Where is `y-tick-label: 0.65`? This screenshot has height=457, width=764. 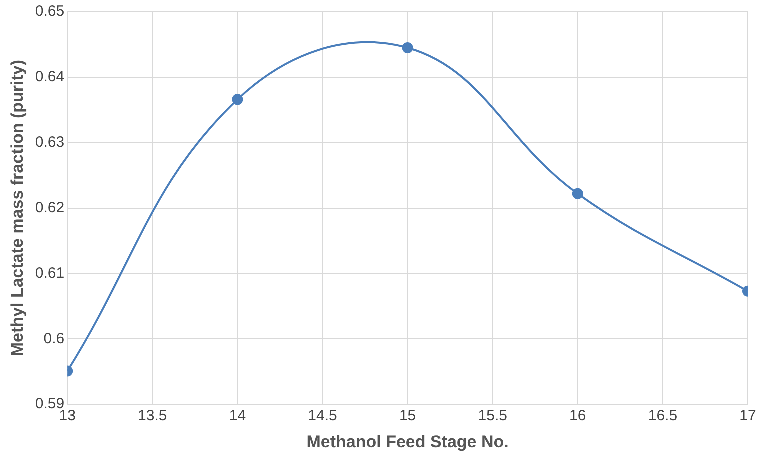 y-tick-label: 0.65 is located at coordinates (50, 11).